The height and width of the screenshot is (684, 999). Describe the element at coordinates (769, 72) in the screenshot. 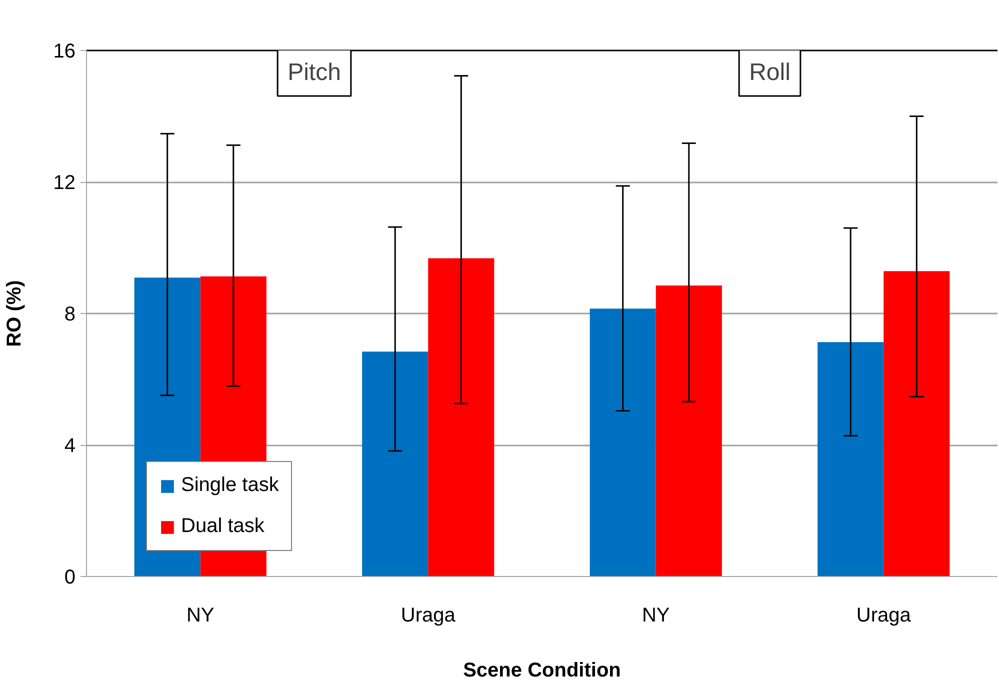

I see `annotation: Roll` at that location.